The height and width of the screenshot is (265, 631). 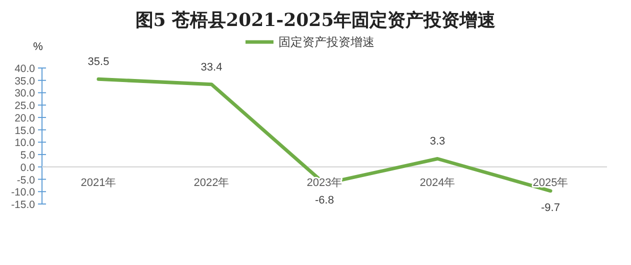 I want to click on y-tick-label: 35.0, so click(x=25, y=81).